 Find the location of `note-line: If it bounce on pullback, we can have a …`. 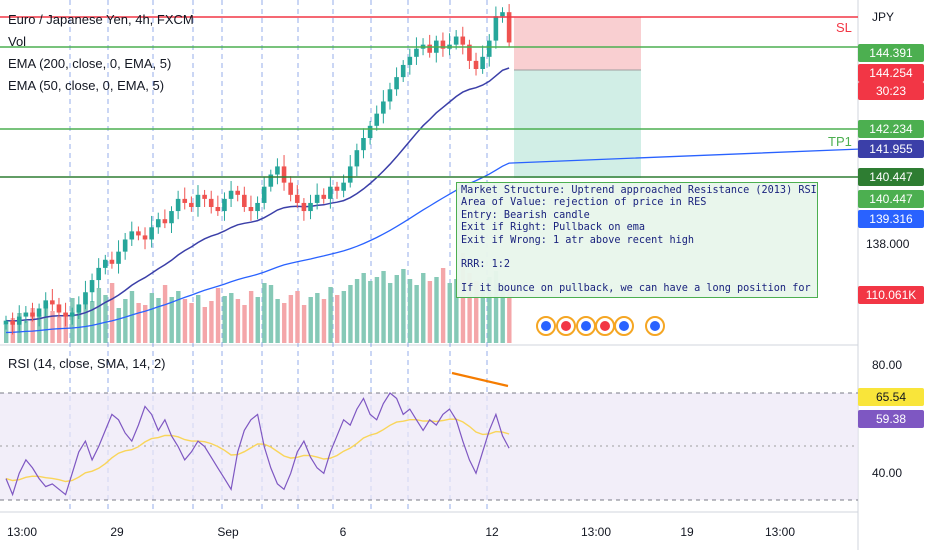

note-line: If it bounce on pullback, we can have a … is located at coordinates (639, 289).